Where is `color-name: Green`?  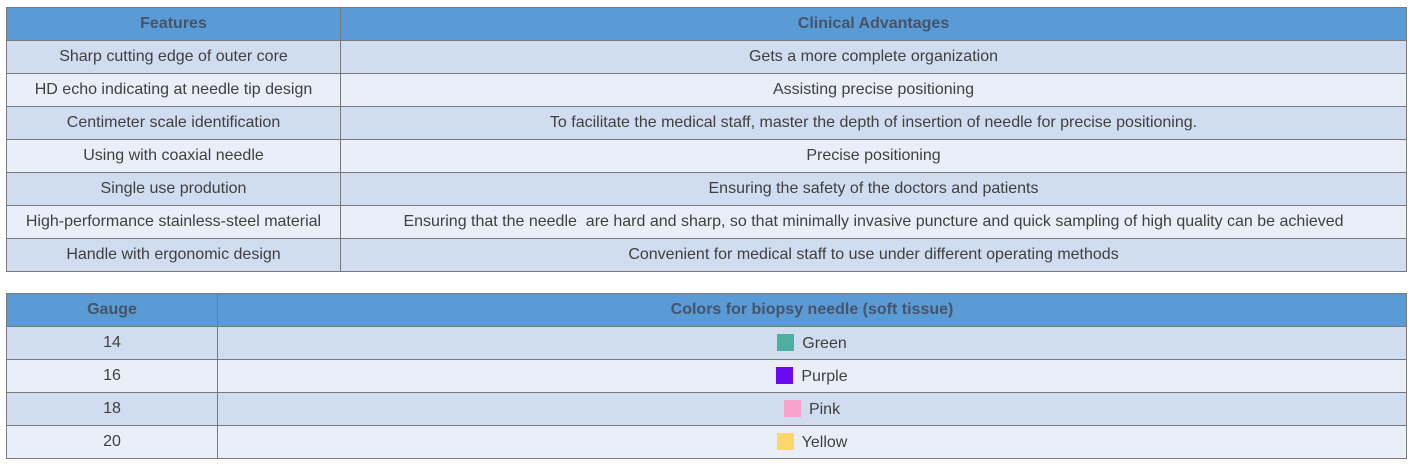
color-name: Green is located at coordinates (824, 343).